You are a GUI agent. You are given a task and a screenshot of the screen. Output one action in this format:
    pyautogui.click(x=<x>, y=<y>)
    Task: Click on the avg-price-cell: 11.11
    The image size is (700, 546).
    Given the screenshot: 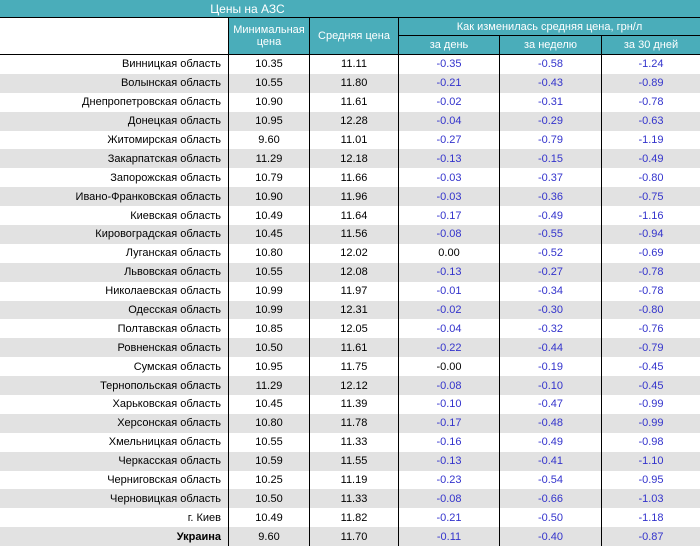 What is the action you would take?
    pyautogui.click(x=353, y=64)
    